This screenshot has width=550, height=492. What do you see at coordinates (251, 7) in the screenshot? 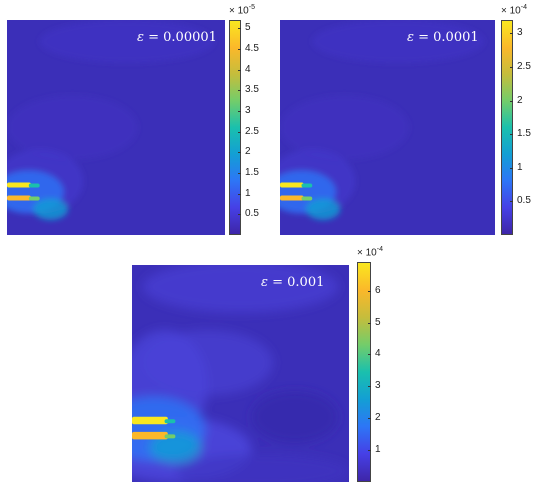
I see `exponent-power: -5` at bounding box center [251, 7].